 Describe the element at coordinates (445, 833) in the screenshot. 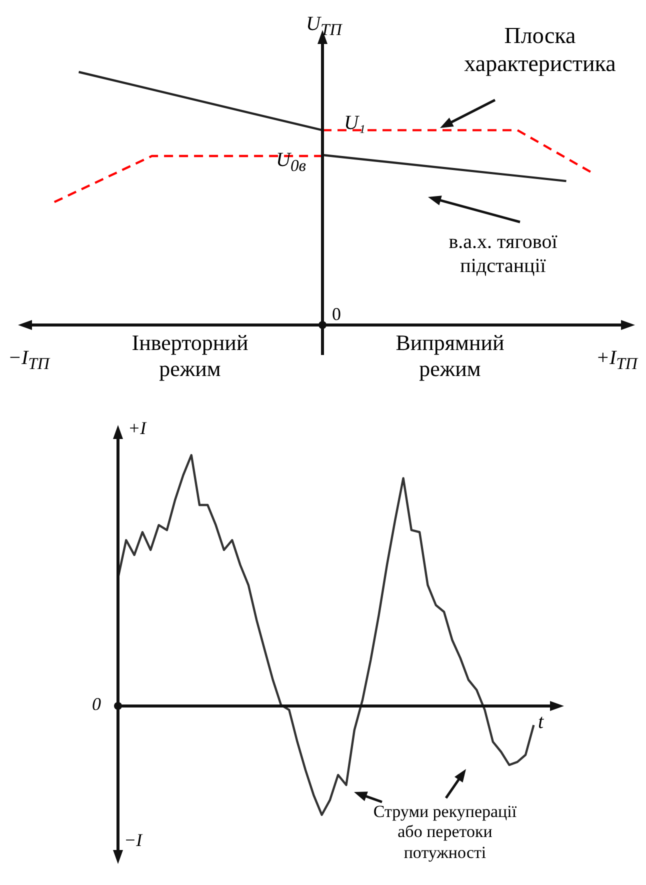

I see `annotation: Струми рекуперації або перетоки потужності` at that location.